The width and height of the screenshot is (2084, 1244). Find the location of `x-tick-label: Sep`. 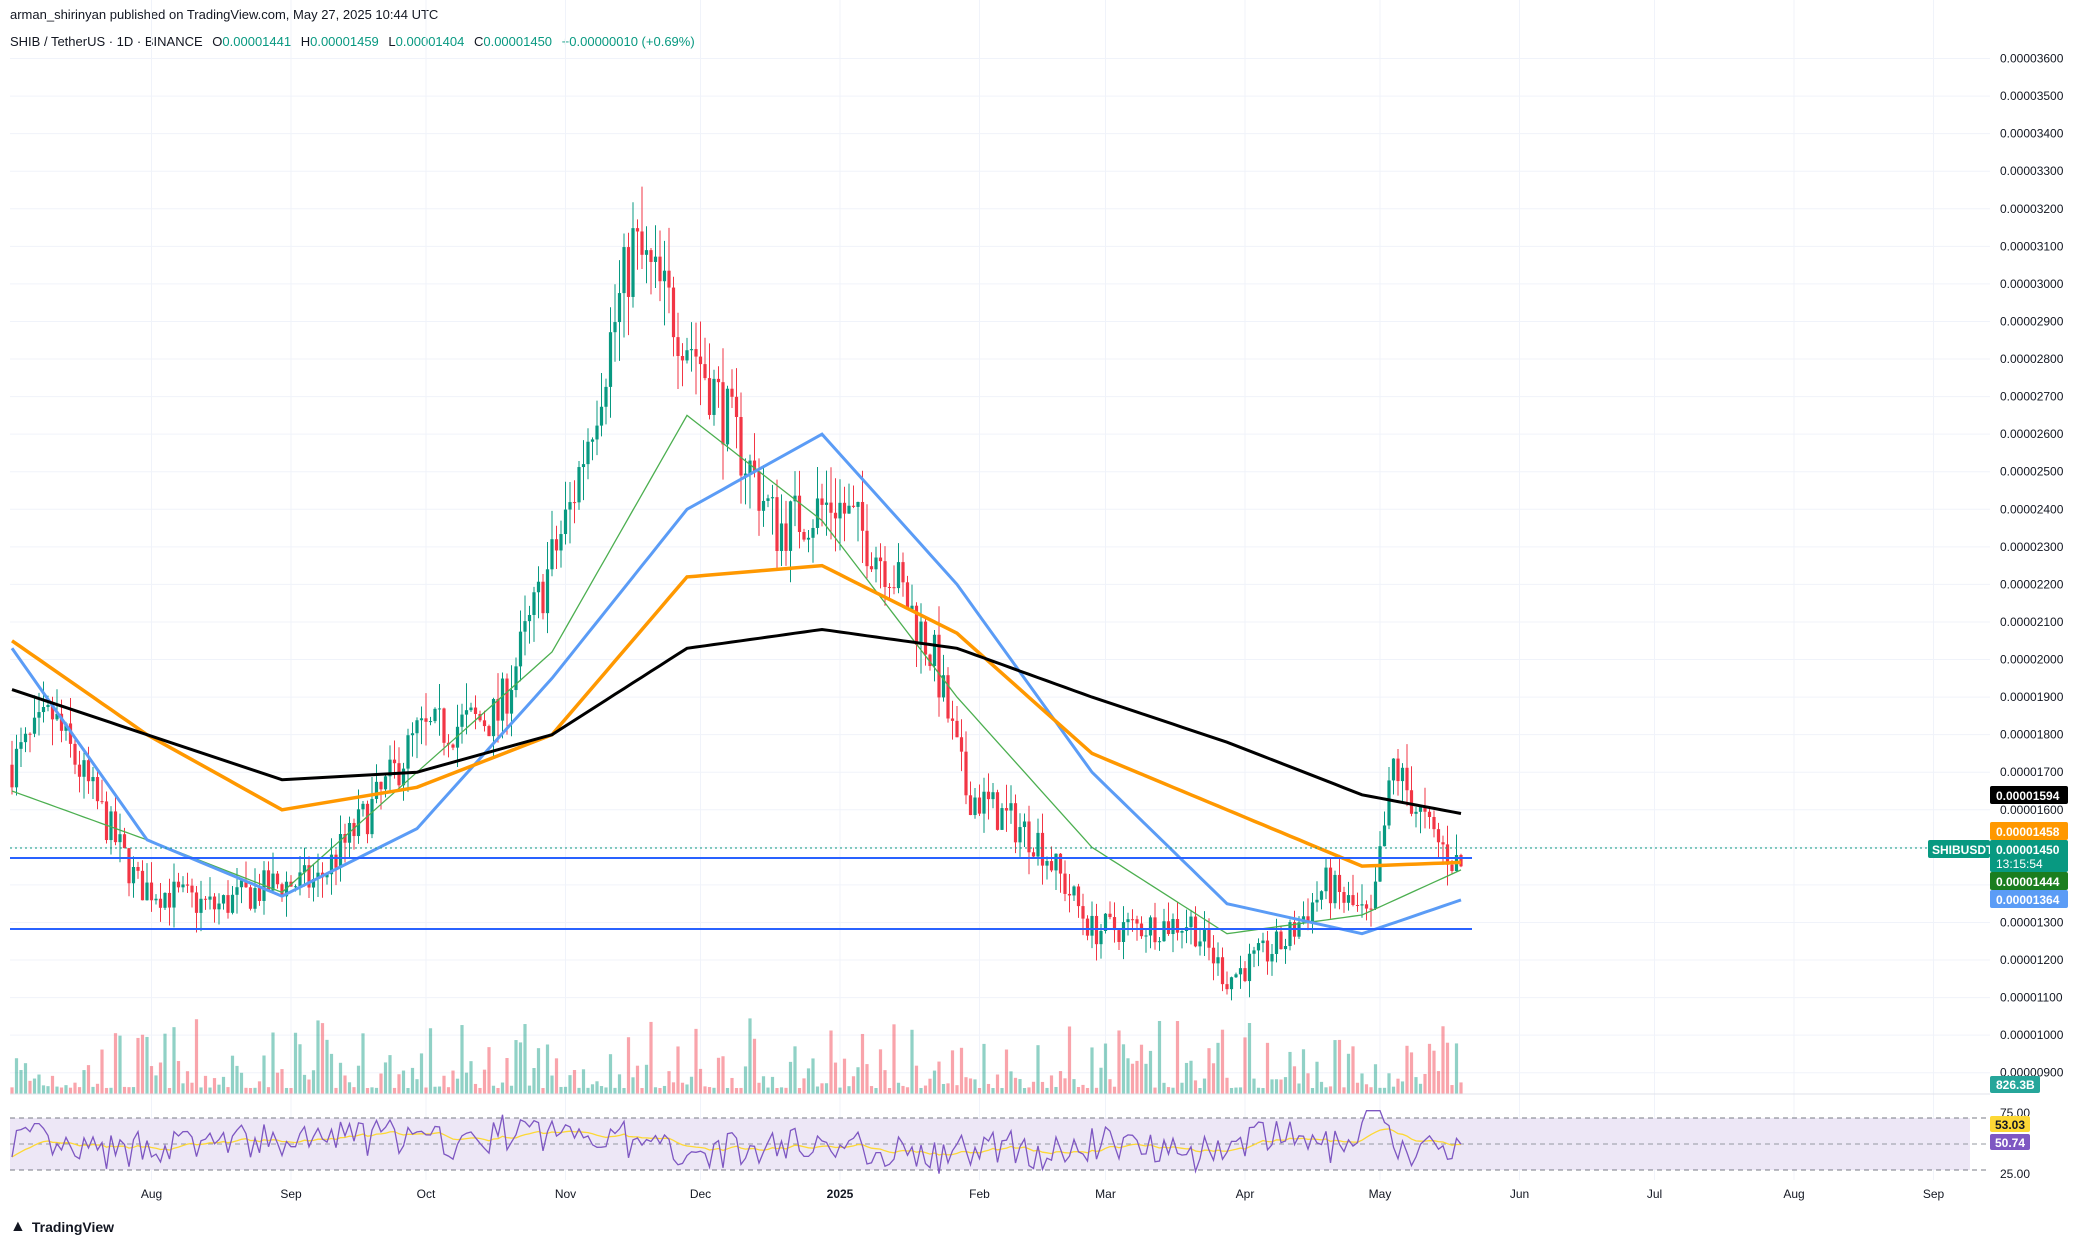

x-tick-label: Sep is located at coordinates (291, 1194).